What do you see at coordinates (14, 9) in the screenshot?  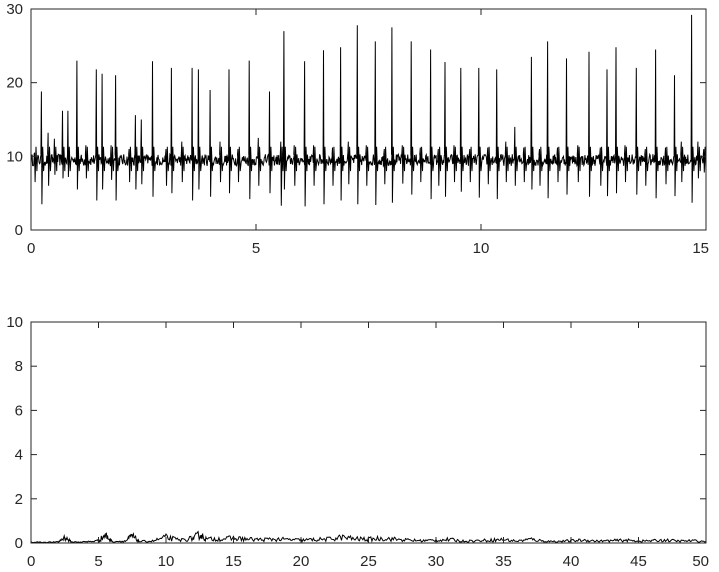 I see `y-tick-label: 30` at bounding box center [14, 9].